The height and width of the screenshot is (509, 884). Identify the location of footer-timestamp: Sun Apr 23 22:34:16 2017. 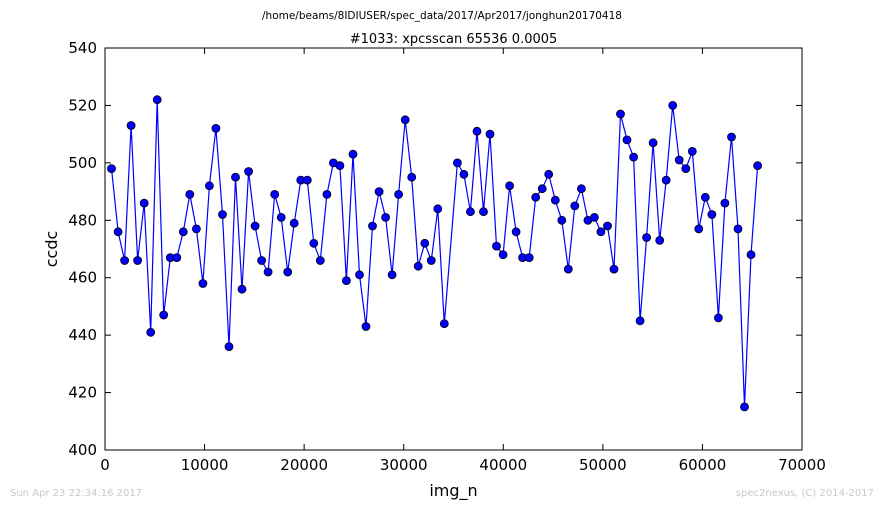
(76, 493).